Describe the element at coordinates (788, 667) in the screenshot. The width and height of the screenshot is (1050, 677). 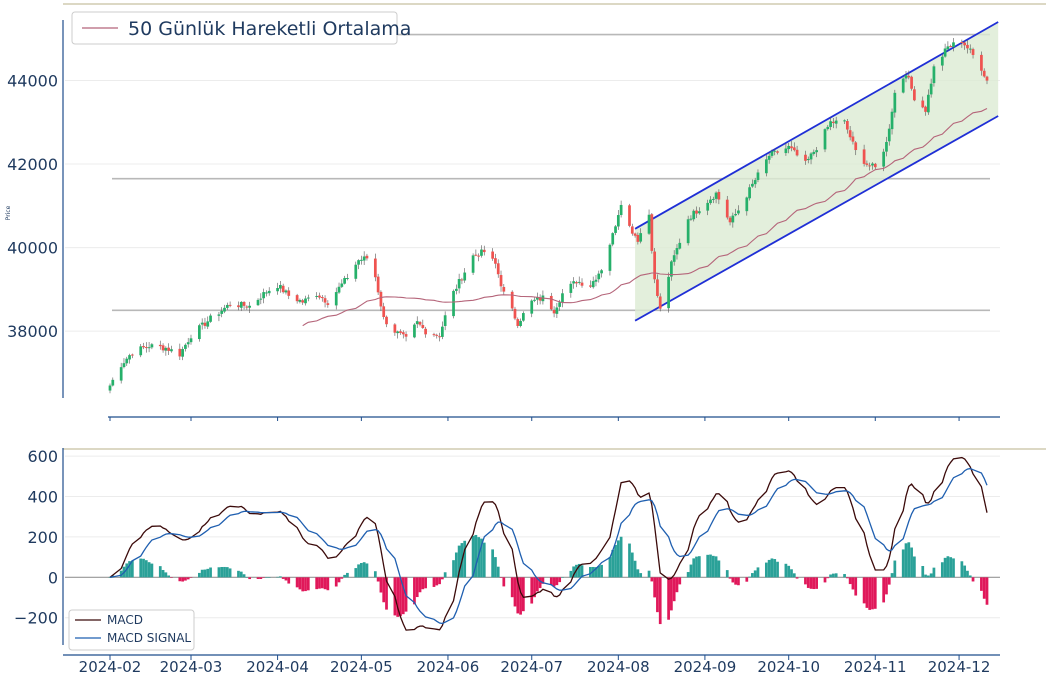
I see `macd-xtick-label: 2024-10` at that location.